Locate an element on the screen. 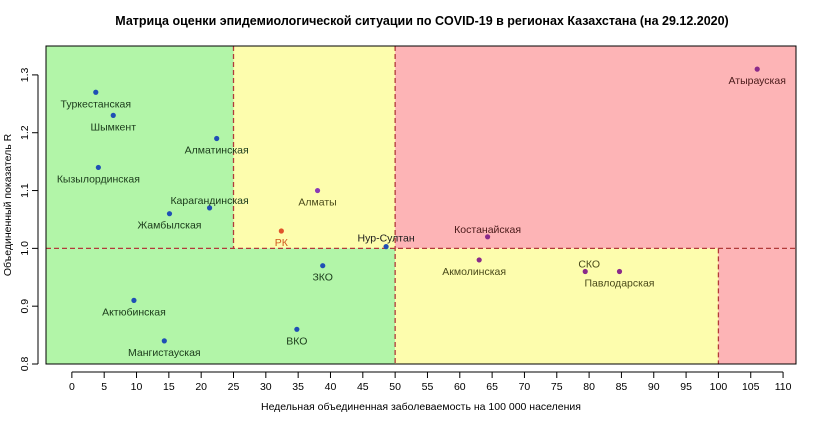  point-label: Алматы is located at coordinates (317, 203).